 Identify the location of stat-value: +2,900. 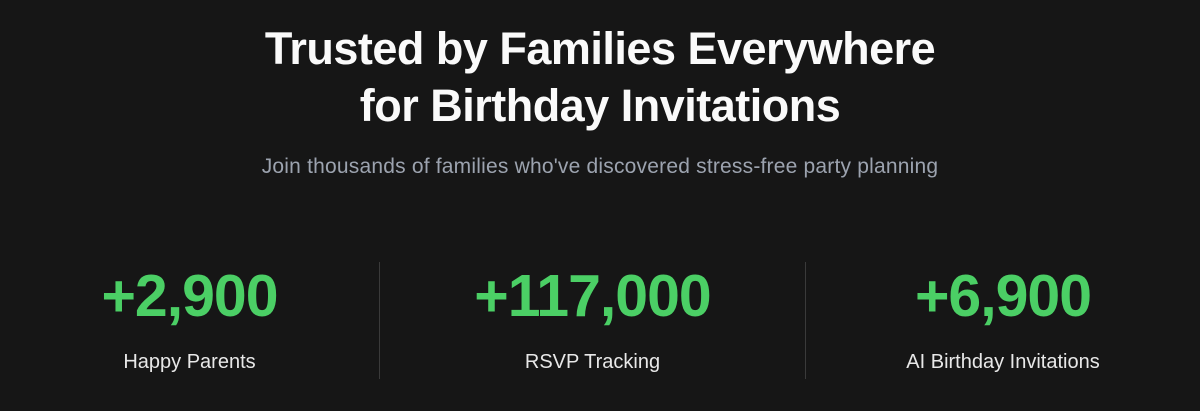
(189, 296).